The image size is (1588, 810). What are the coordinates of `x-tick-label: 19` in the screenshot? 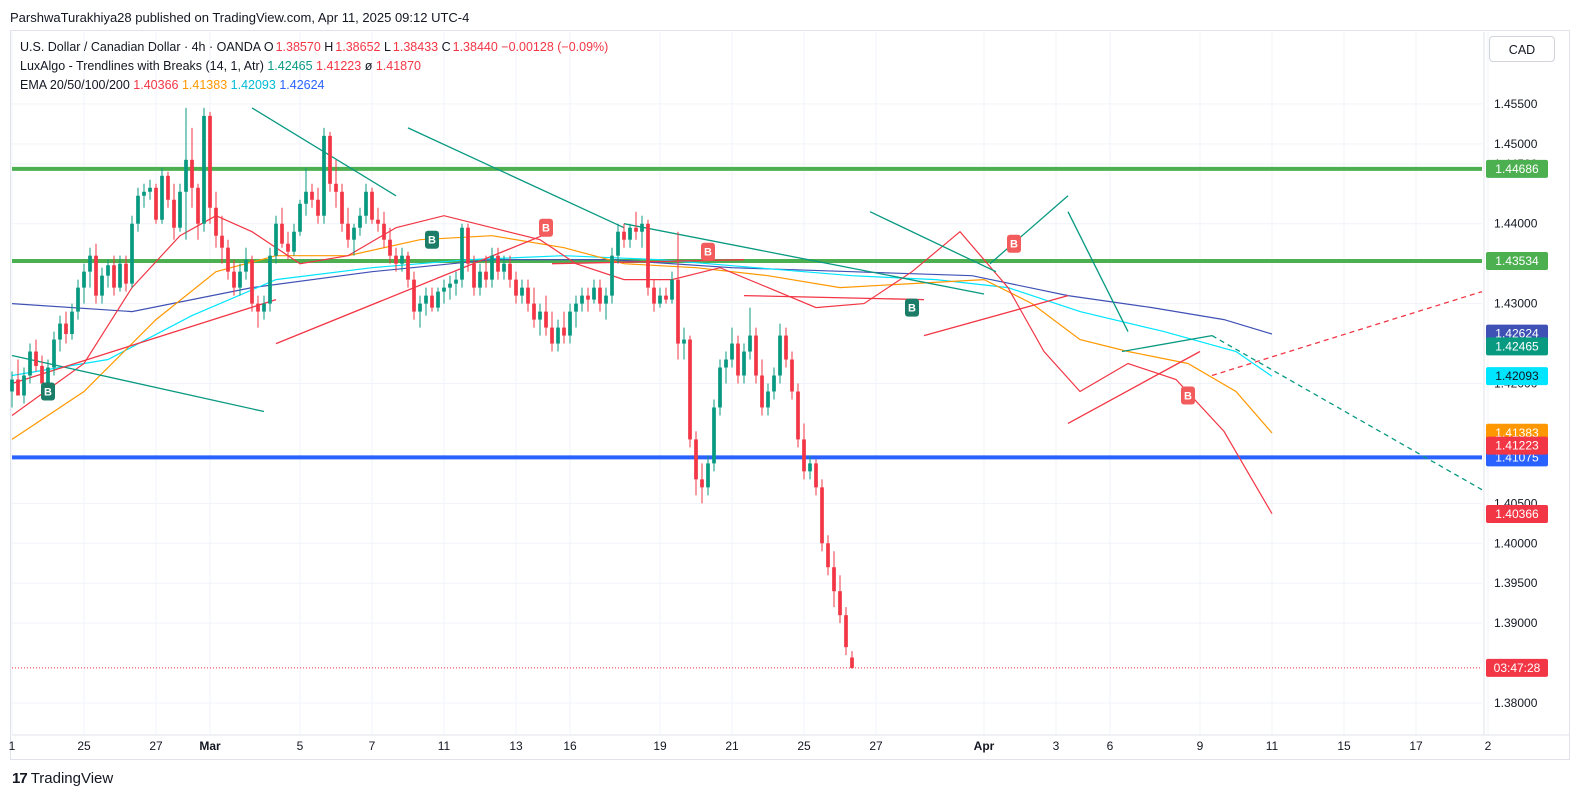 It's located at (660, 746).